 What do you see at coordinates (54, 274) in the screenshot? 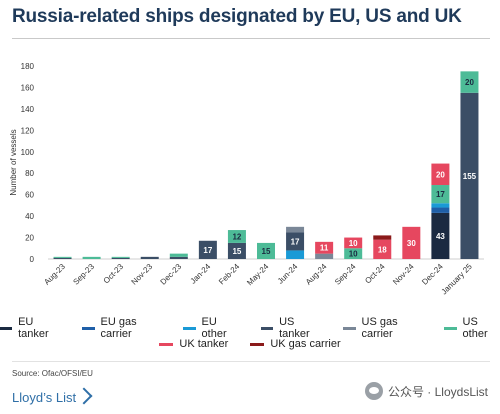
I see `x-tick-label: Aug-23` at bounding box center [54, 274].